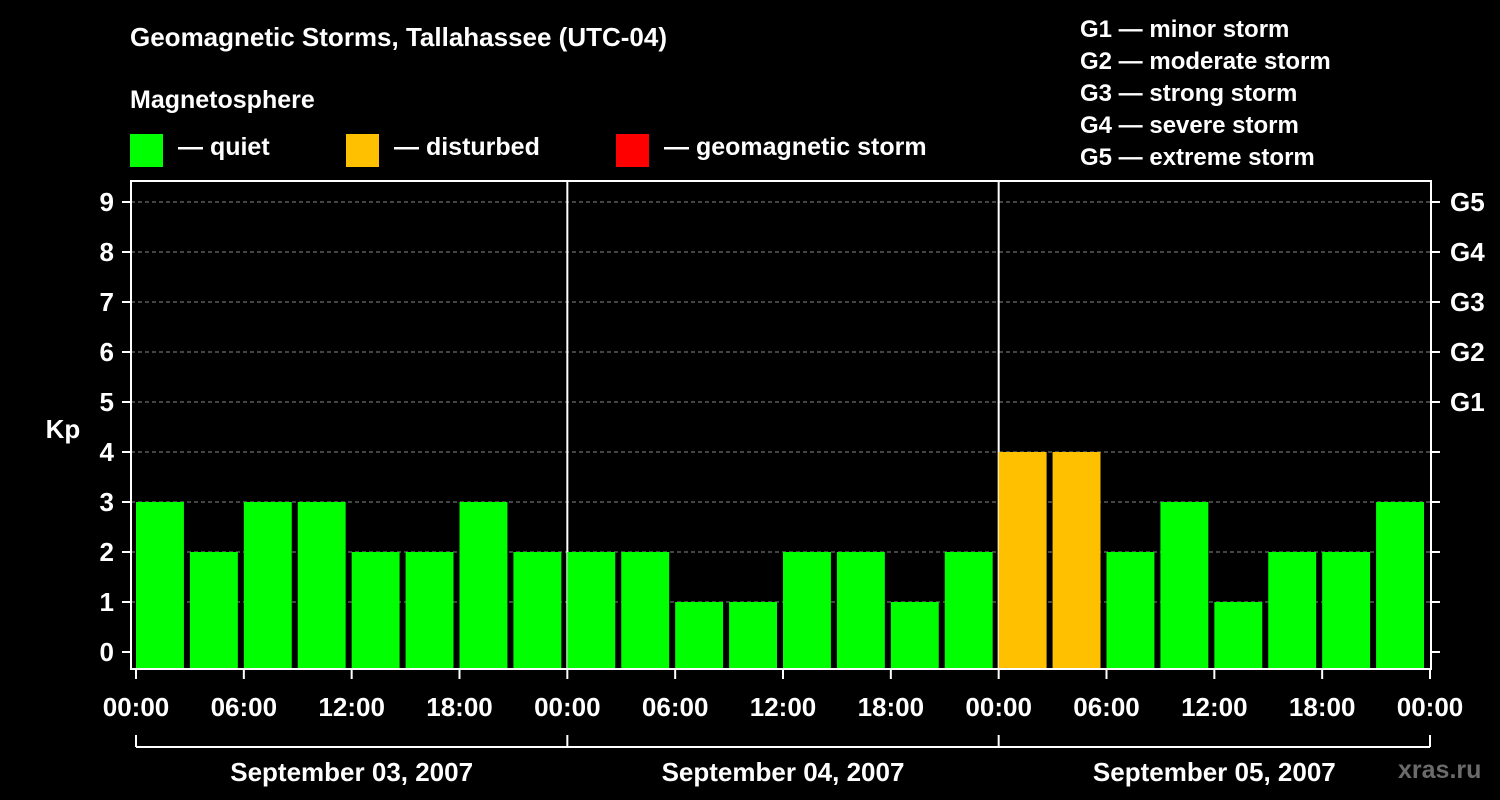  Describe the element at coordinates (222, 100) in the screenshot. I see `magnetosphere-label: Magnetosphere` at that location.